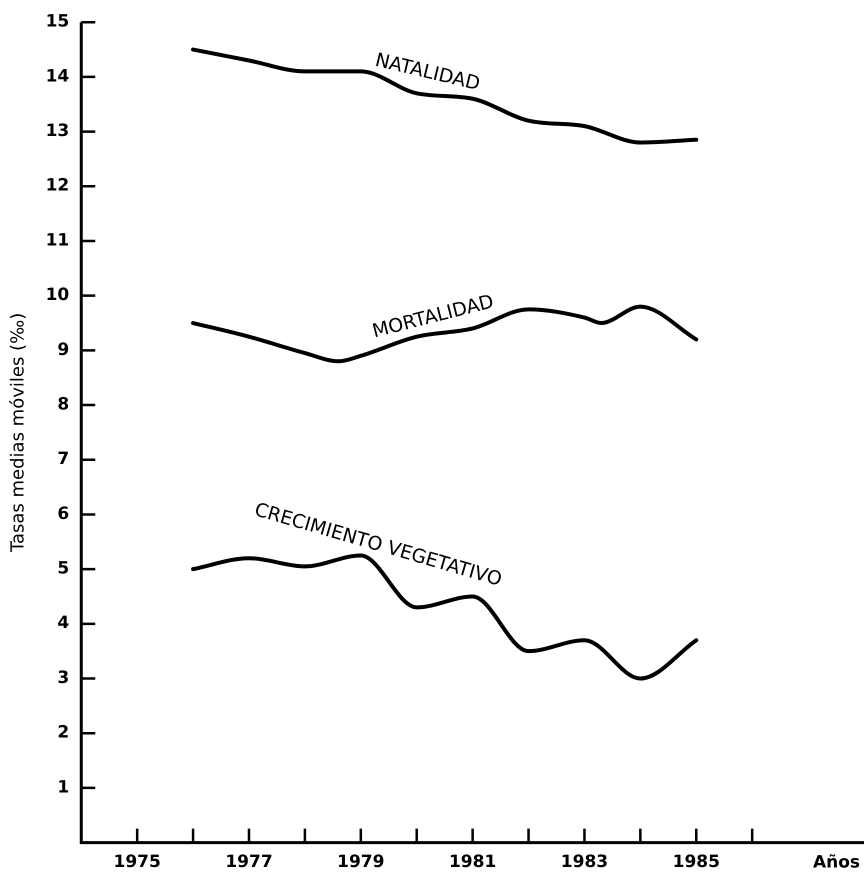  I want to click on y-tick-label: 1, so click(63, 787).